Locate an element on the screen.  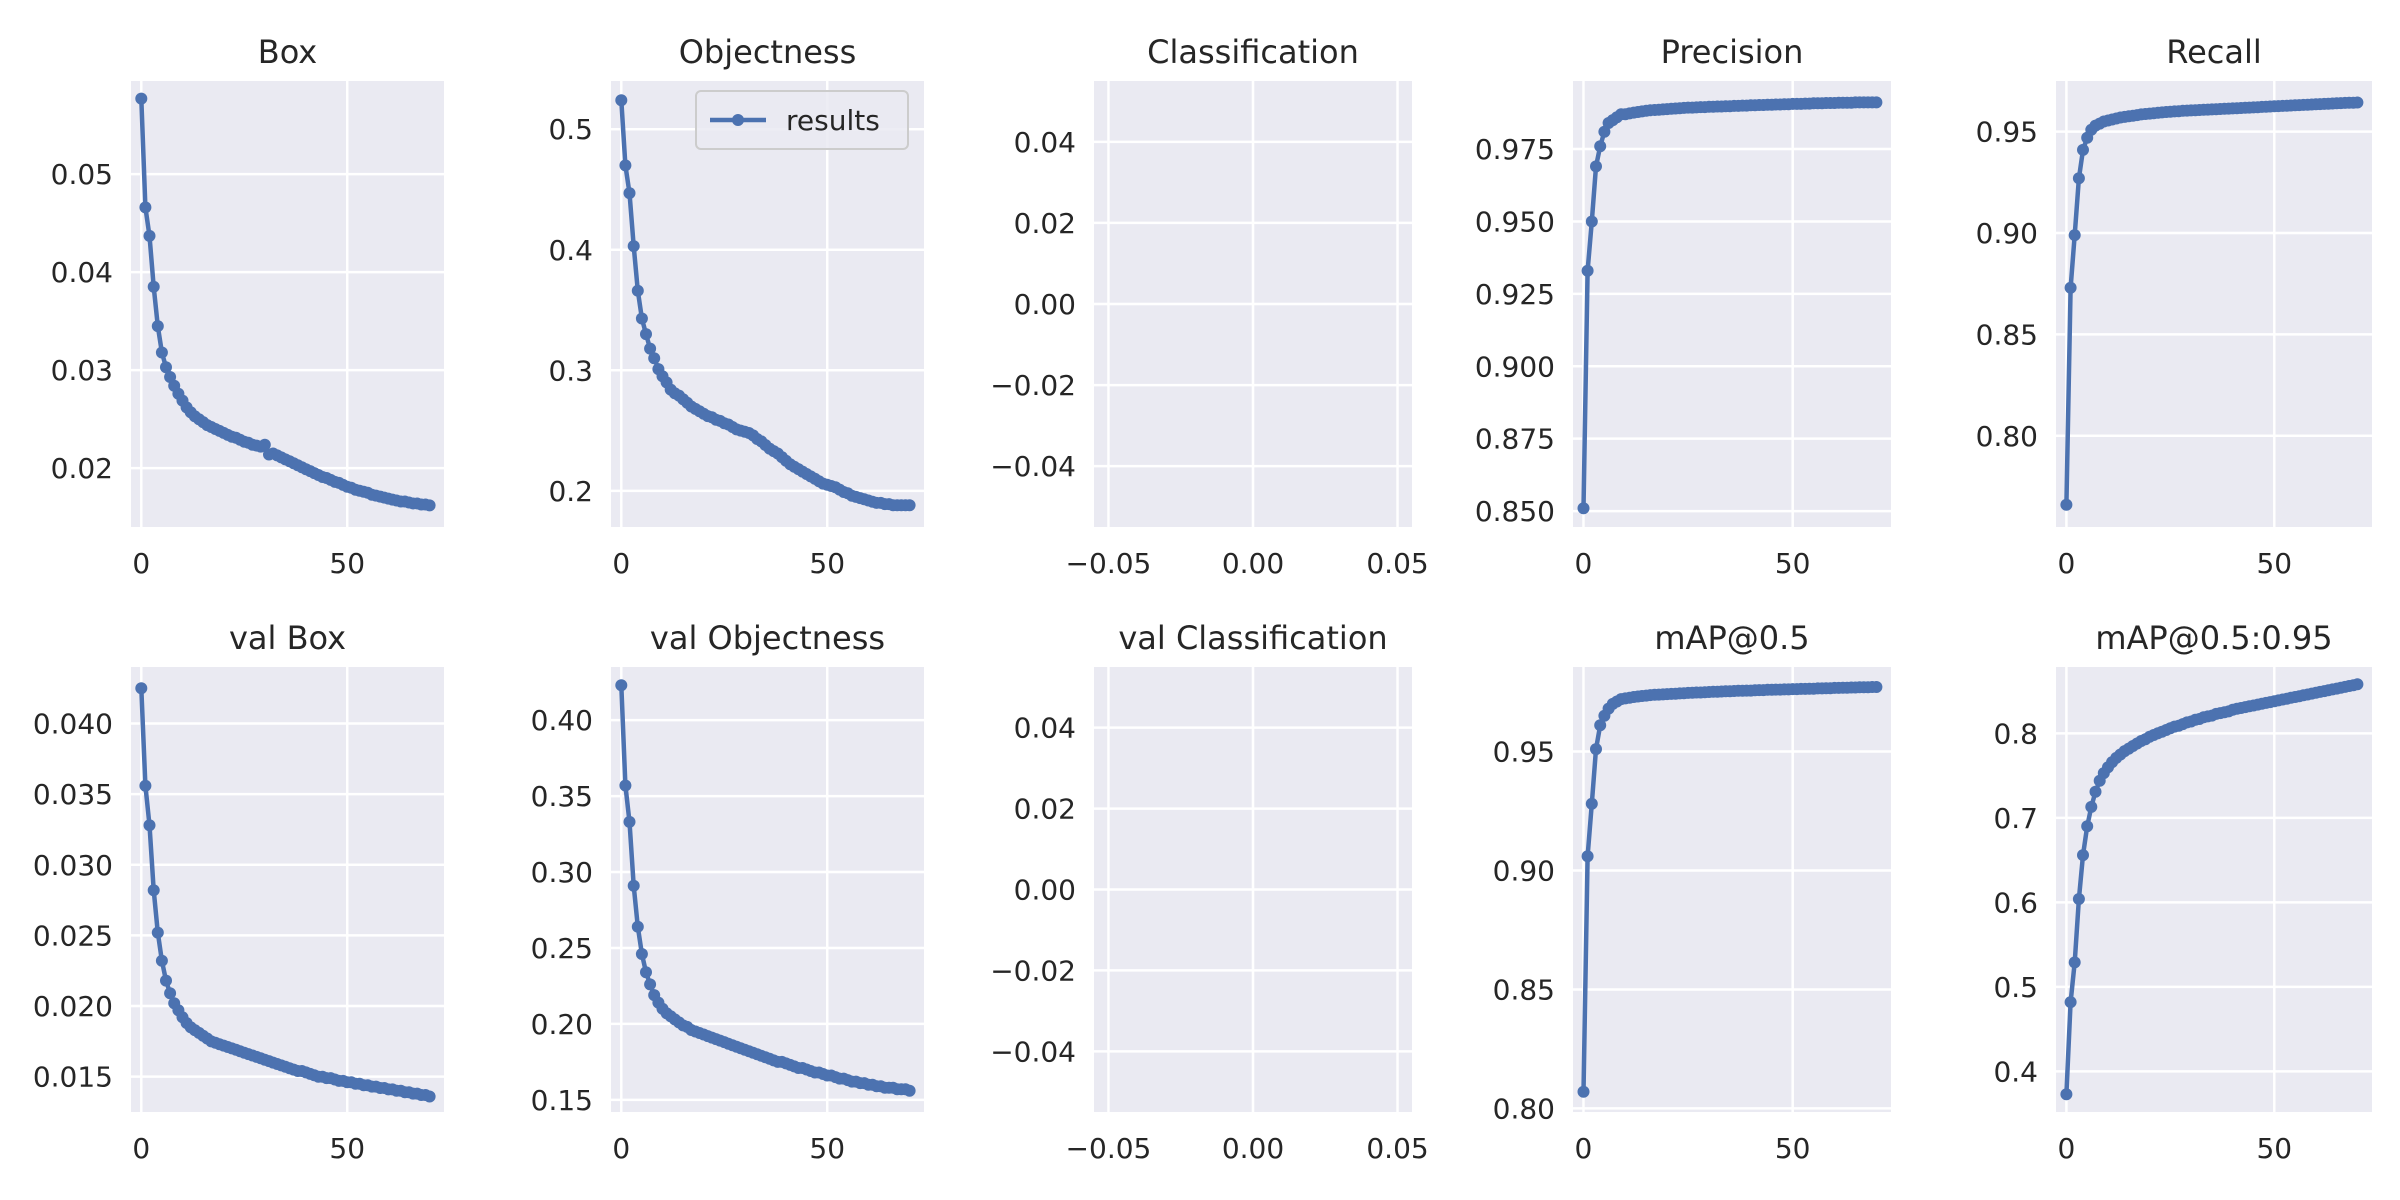
y-tick-label: 0.040 is located at coordinates (73, 724).